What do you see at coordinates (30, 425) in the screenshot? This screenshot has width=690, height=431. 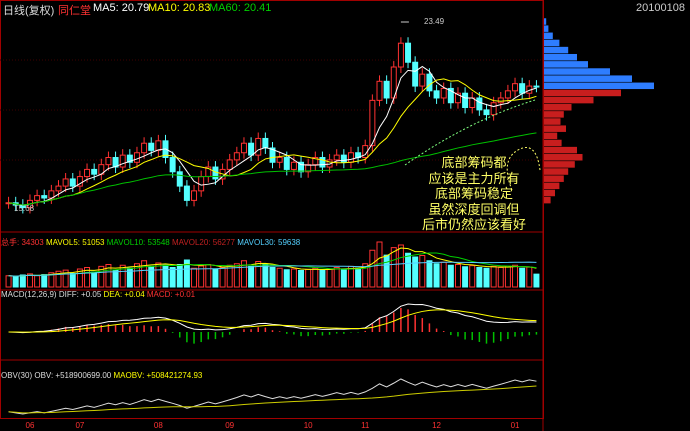 I see `x-tick-label: 06` at bounding box center [30, 425].